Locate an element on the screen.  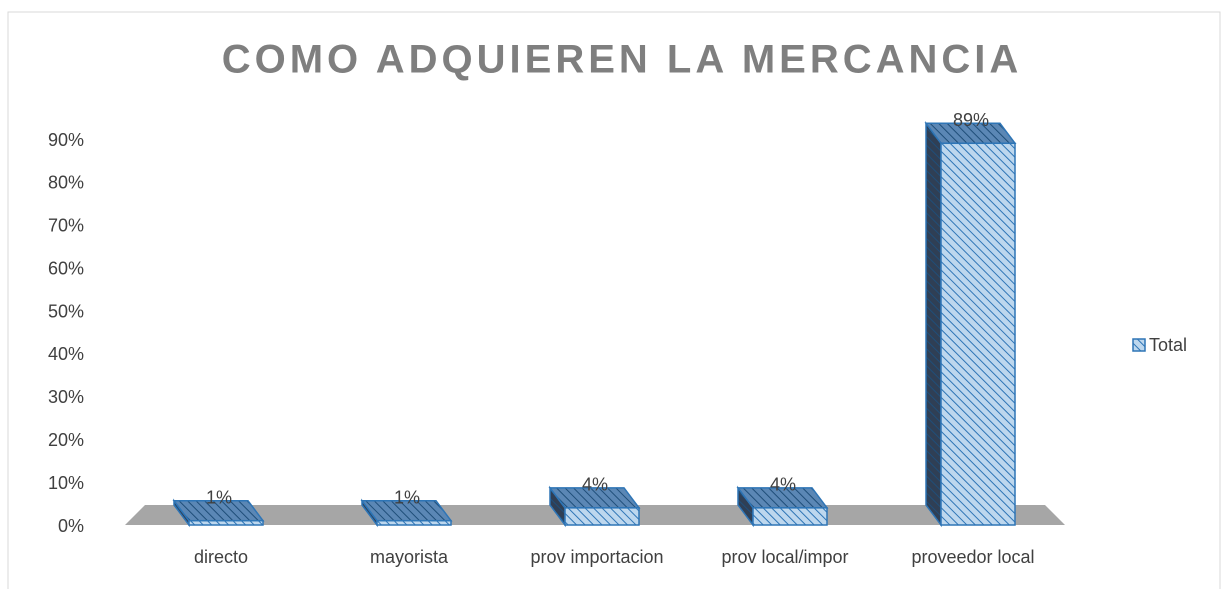
x-tick-label: prov local/impor is located at coordinates (784, 557).